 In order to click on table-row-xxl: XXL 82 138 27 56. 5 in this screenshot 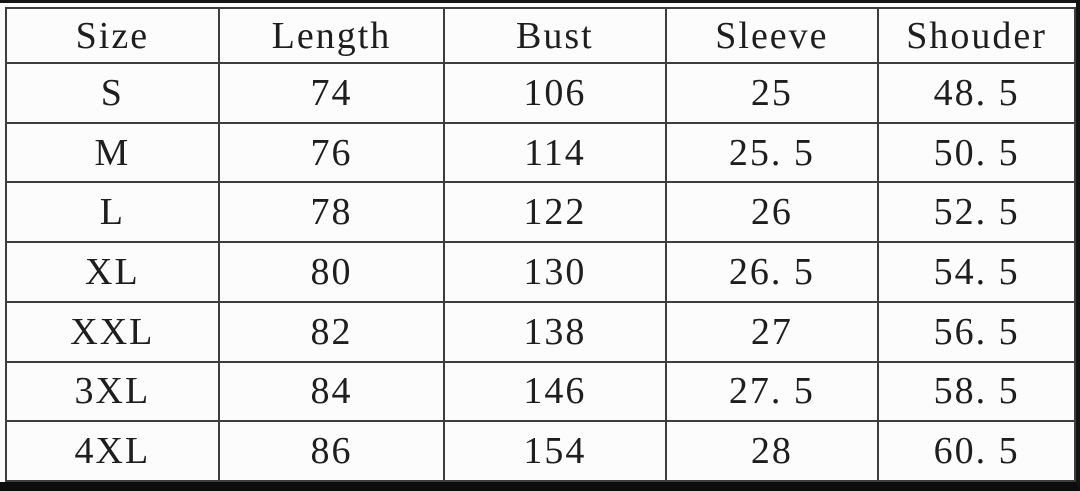, I will do `click(540, 331)`.